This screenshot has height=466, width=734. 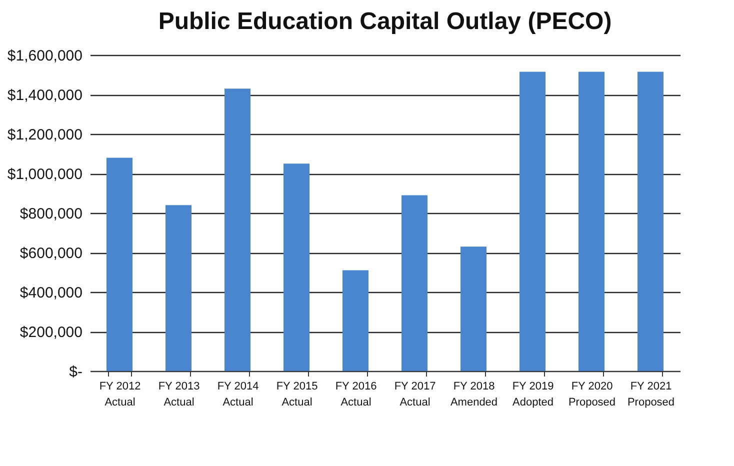 What do you see at coordinates (75, 372) in the screenshot?
I see `y-tick-label: $-` at bounding box center [75, 372].